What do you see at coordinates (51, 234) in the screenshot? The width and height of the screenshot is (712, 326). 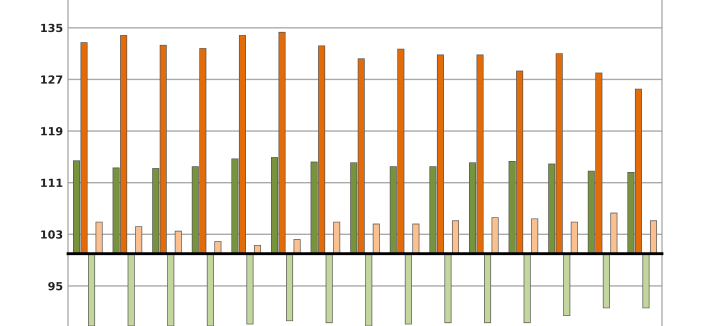 I see `y-tick-label: 103` at bounding box center [51, 234].